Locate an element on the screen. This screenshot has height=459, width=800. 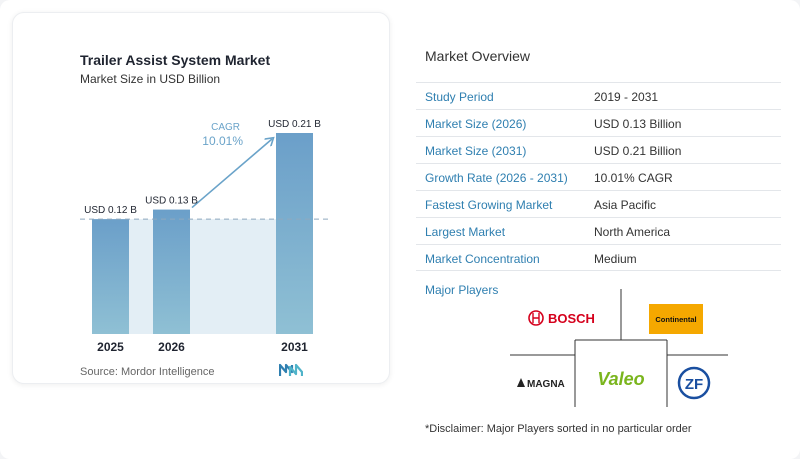
continental-logo: Continental is located at coordinates (676, 319).